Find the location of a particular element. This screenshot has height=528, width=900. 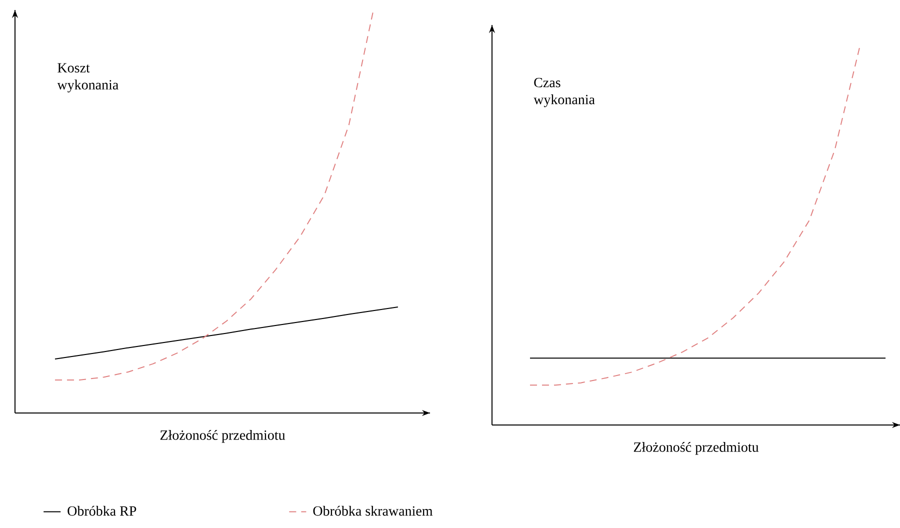

y-axis-title: Czas wykonania is located at coordinates (564, 93).